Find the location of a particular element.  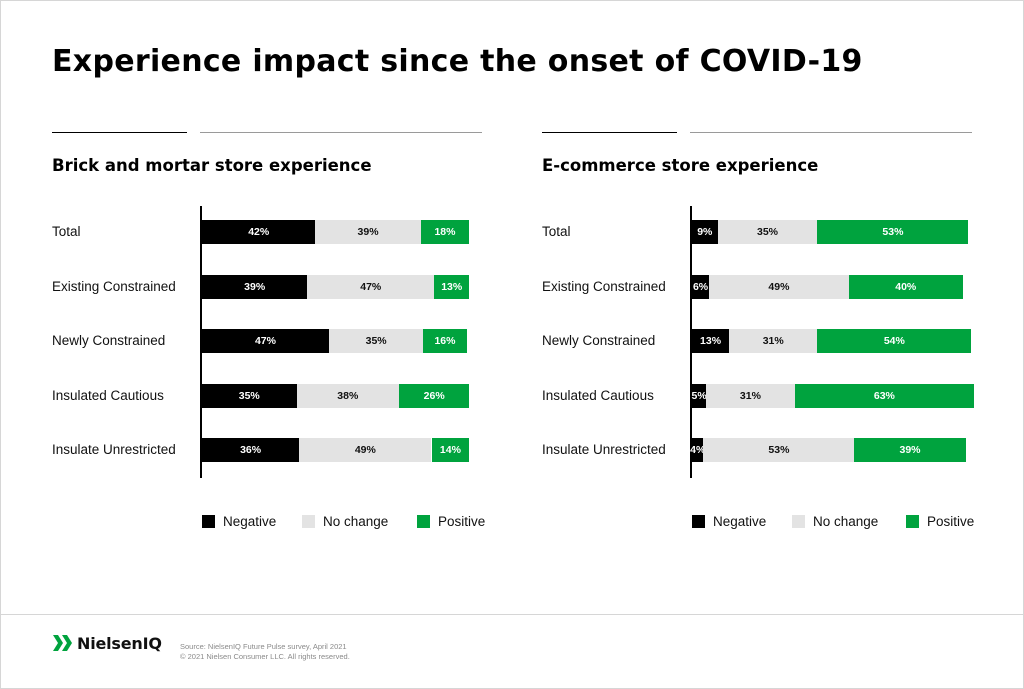

data-label: 42% is located at coordinates (259, 232).